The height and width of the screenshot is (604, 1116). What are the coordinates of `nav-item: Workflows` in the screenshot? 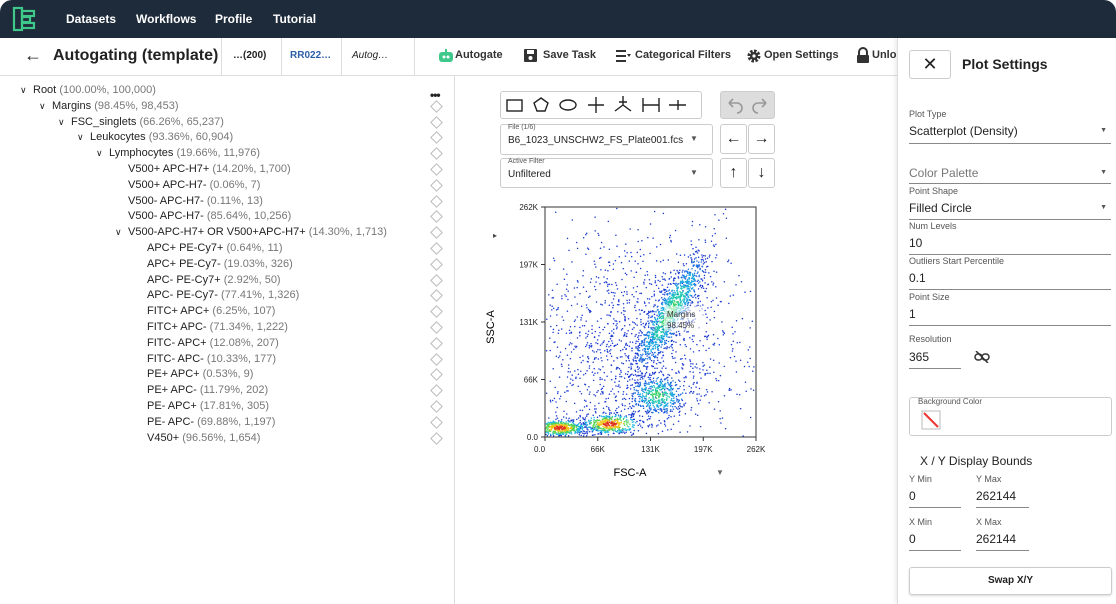 It's located at (166, 19).